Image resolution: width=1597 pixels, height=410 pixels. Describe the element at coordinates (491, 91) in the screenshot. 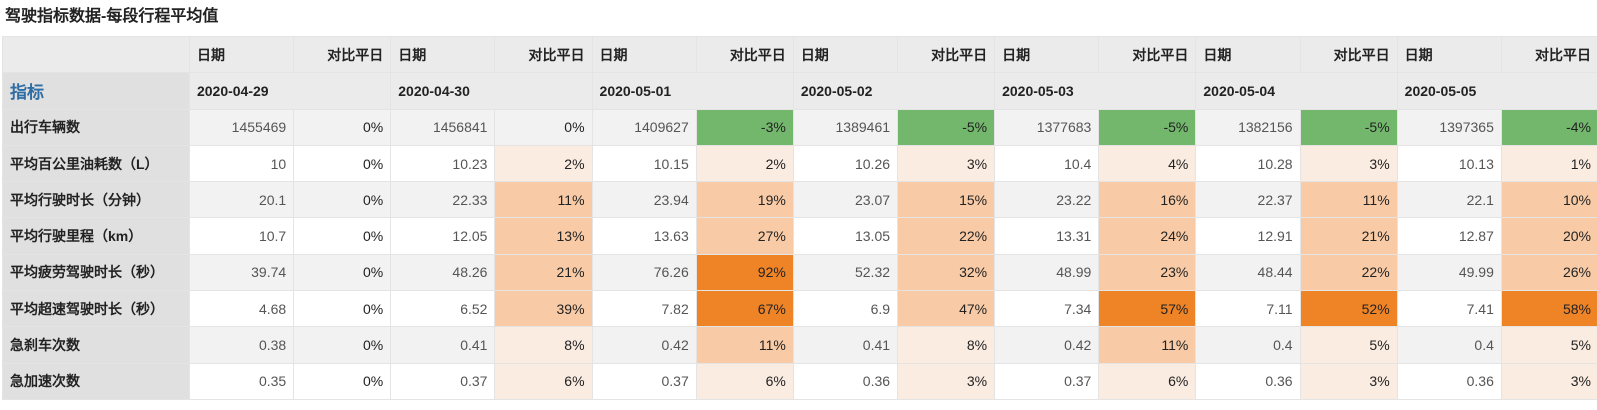

I see `date-header: 2020-04-30` at that location.